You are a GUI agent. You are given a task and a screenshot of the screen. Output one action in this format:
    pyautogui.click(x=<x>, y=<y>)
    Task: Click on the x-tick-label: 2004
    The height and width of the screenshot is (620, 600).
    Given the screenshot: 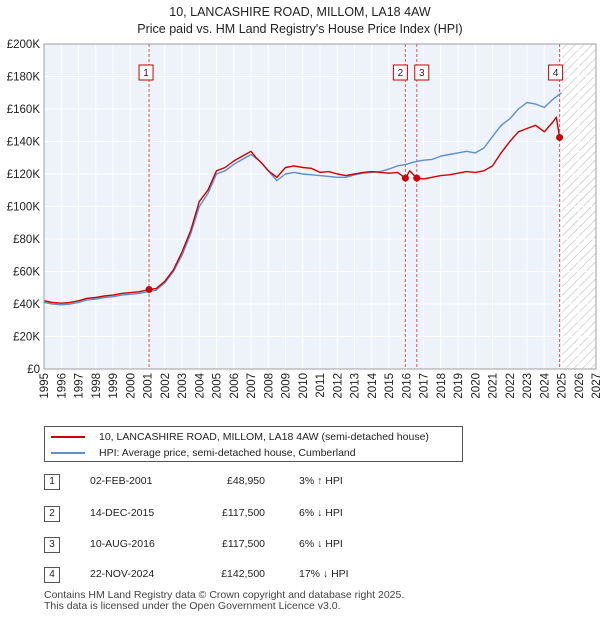 What is the action you would take?
    pyautogui.click(x=200, y=385)
    